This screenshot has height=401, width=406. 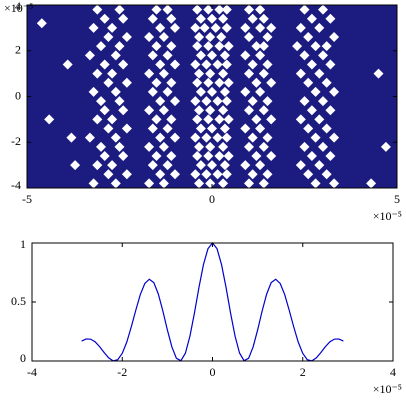 What do you see at coordinates (27, 199) in the screenshot?
I see `x-tick-label: -5` at bounding box center [27, 199].